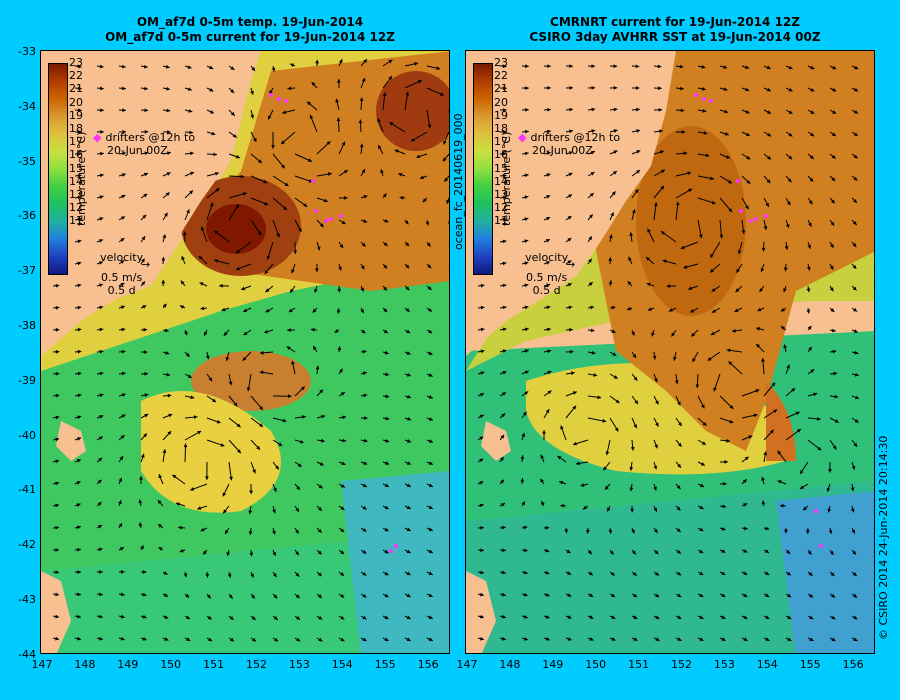 The width and height of the screenshot is (900, 700). Describe the element at coordinates (256, 664) in the screenshot. I see `longitude-label: 152` at that location.